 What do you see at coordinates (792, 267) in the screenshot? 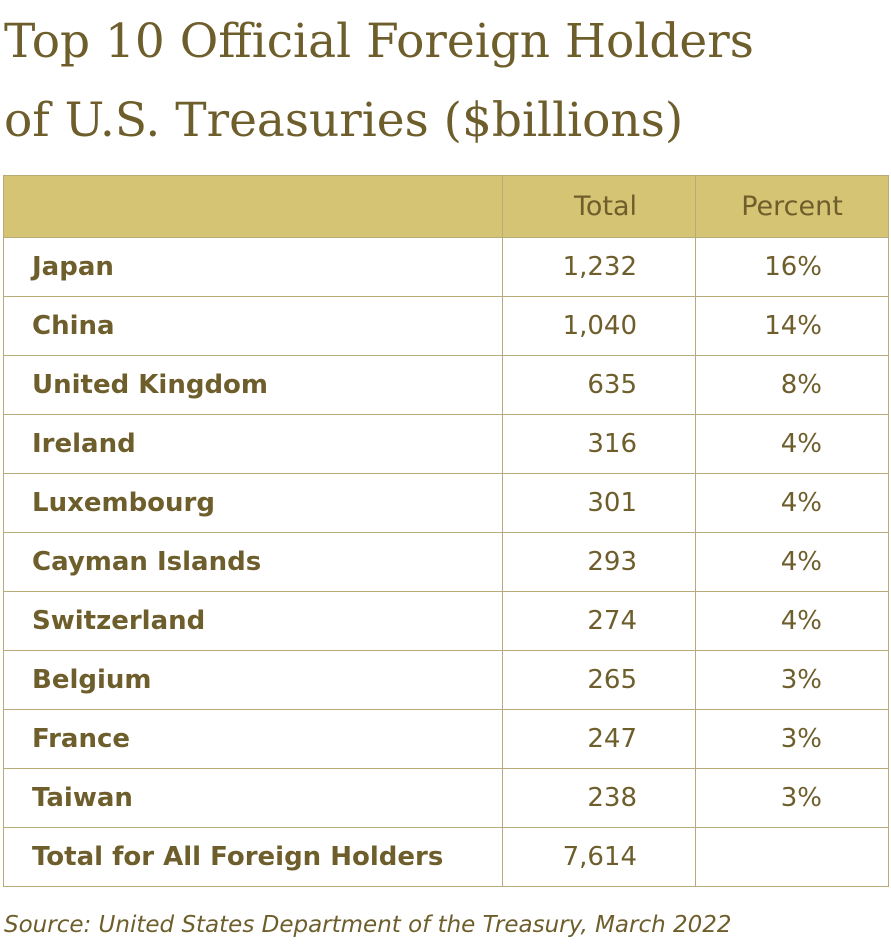
I see `percent-cell: 16%` at bounding box center [792, 267].